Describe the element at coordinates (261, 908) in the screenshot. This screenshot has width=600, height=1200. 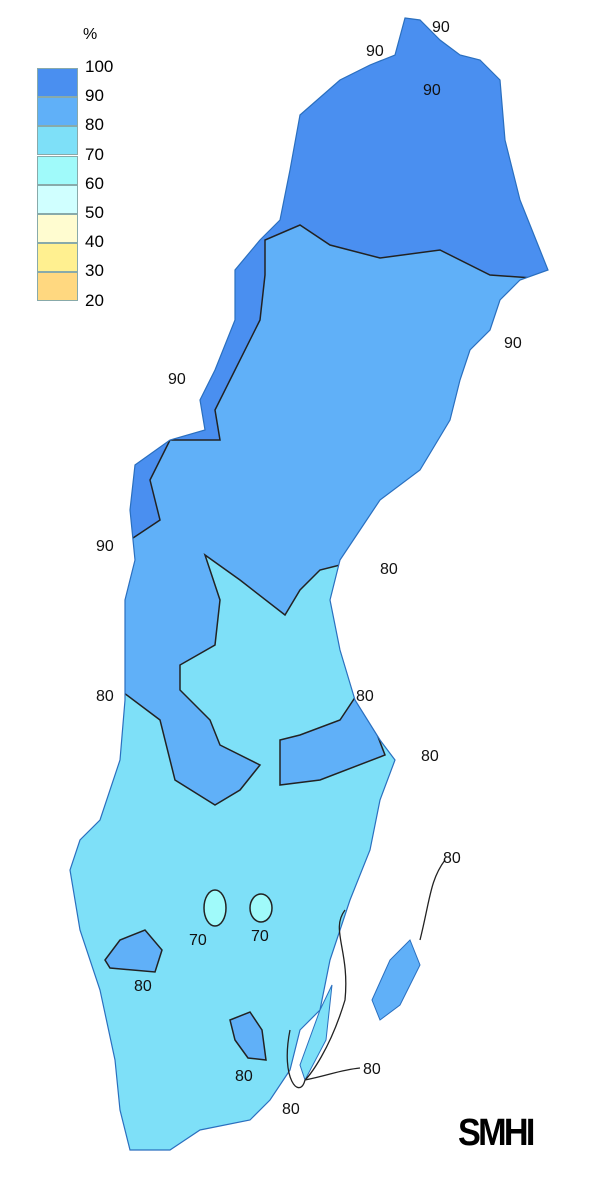
I see `zone-70-b` at that location.